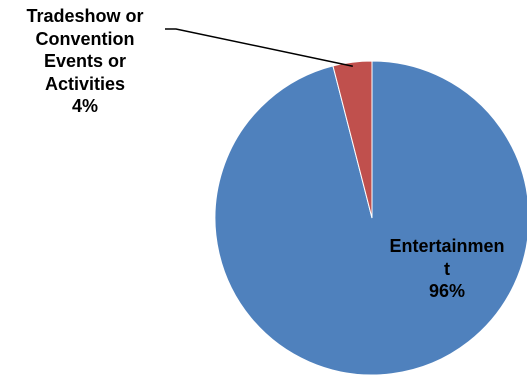 This screenshot has width=527, height=375. Describe the element at coordinates (85, 16) in the screenshot. I see `label-line: Tradeshow or` at that location.